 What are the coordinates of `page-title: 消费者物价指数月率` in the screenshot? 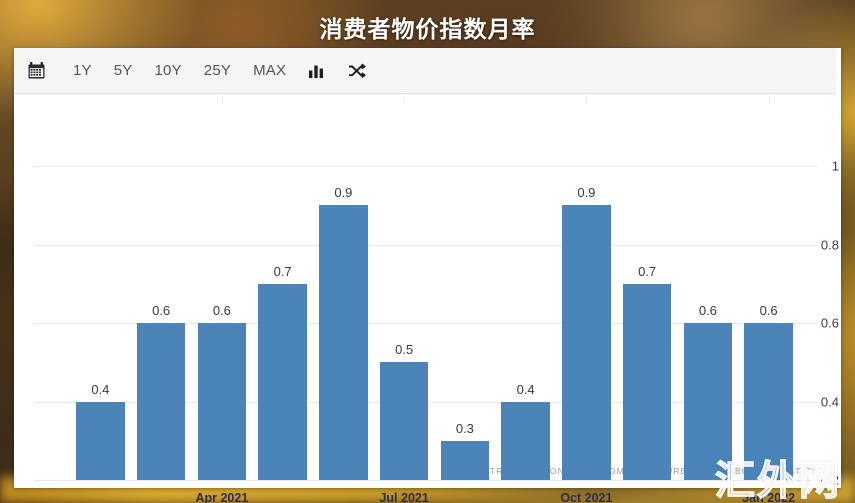 It's located at (427, 29).